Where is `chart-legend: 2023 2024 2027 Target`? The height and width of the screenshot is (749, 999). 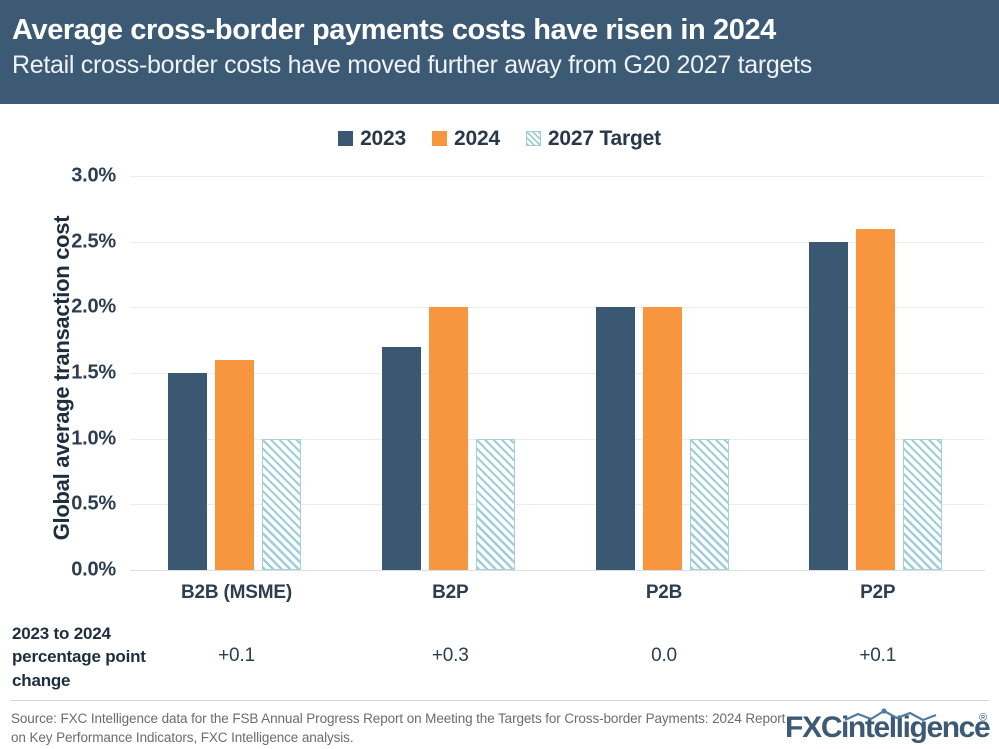
chart-legend: 2023 2024 2027 Target is located at coordinates (499, 138).